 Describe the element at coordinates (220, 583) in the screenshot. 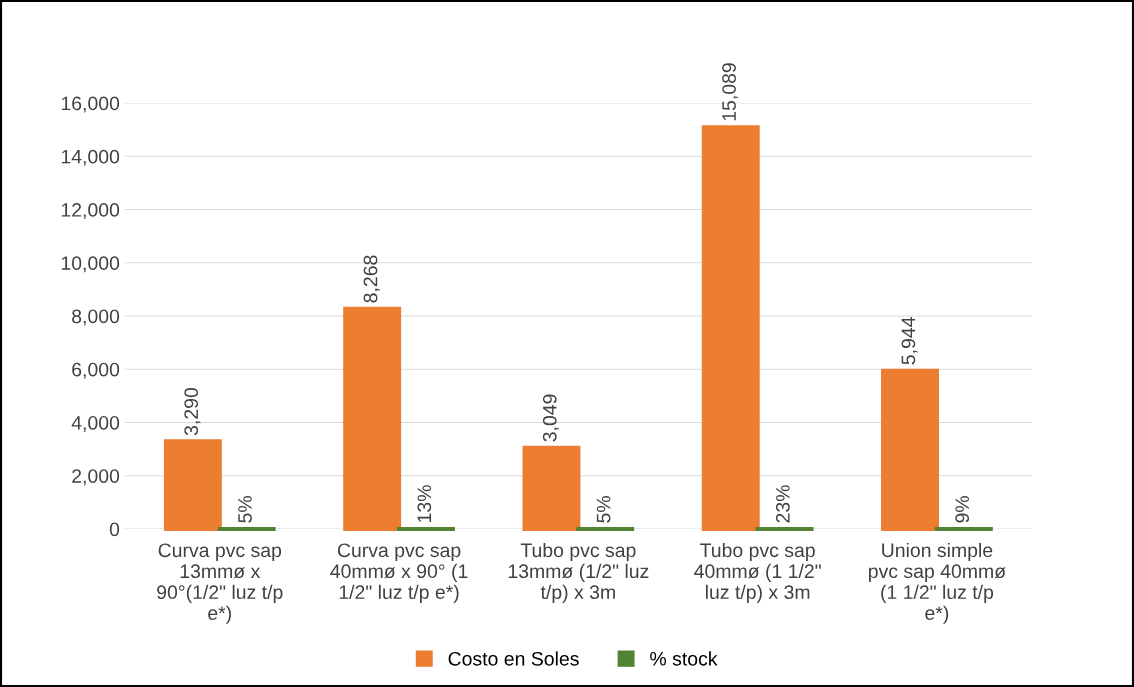

I see `x-tick-label: Curva pvc sap 13mmø x 90°(1/2" luz t/p e*)` at that location.